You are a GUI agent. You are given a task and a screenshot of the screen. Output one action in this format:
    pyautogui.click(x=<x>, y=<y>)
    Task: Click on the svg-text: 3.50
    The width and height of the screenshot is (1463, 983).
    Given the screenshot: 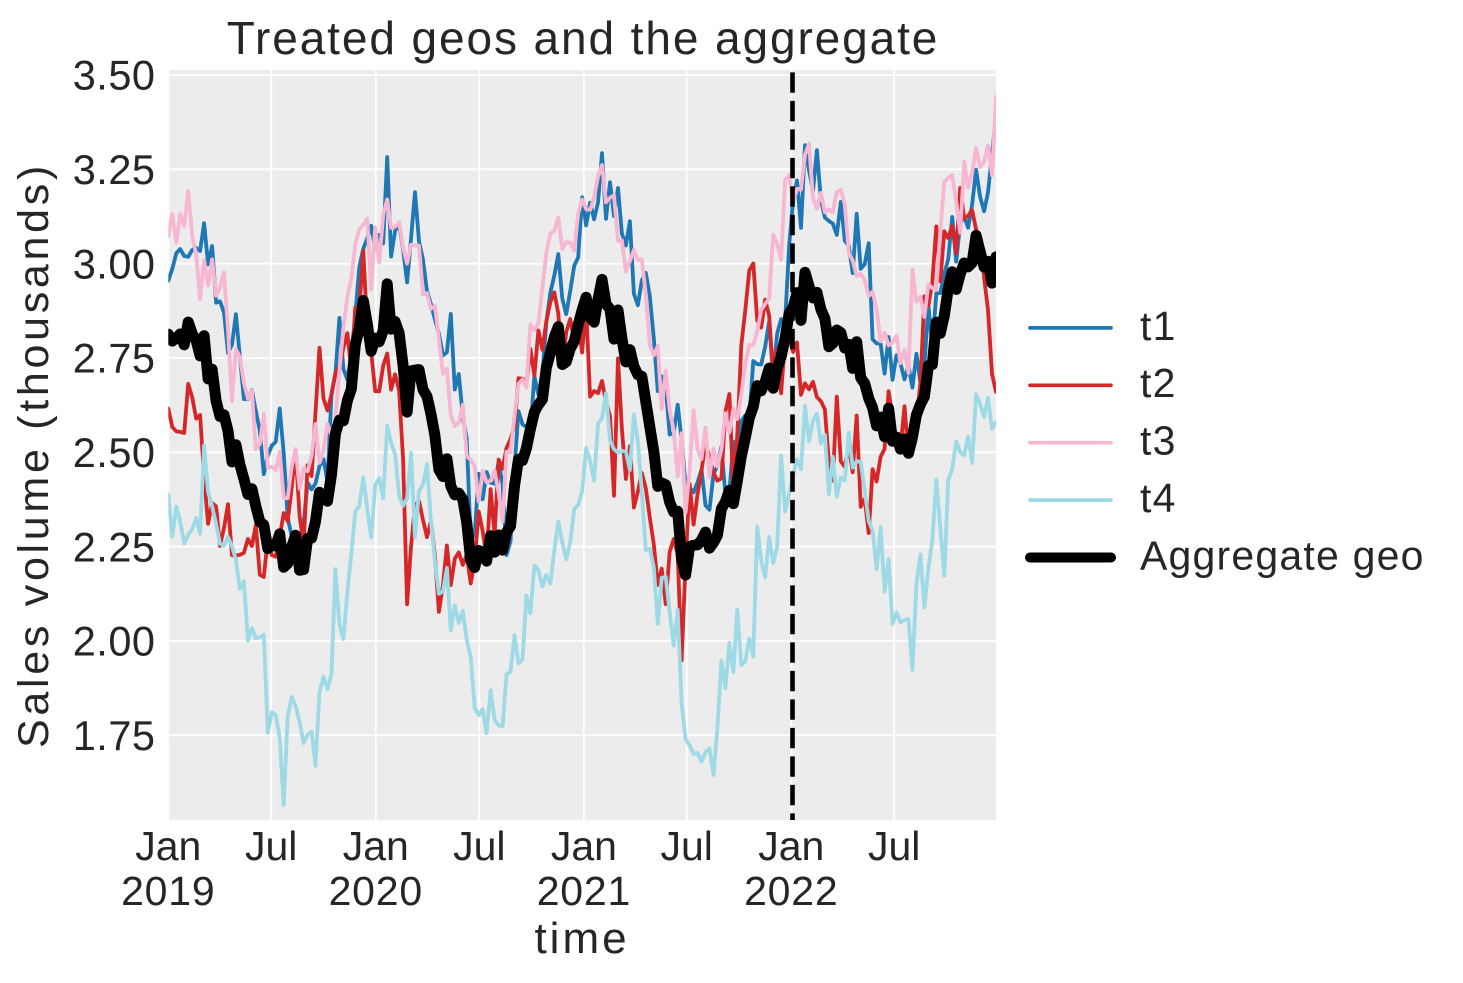 What is the action you would take?
    pyautogui.click(x=114, y=75)
    